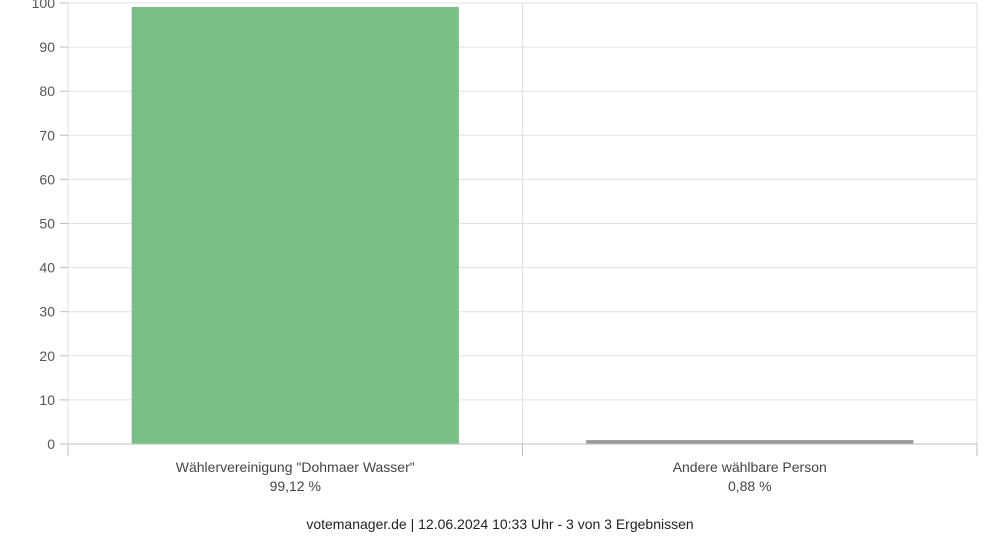  I want to click on y-tick-label-80: 80, so click(47, 91).